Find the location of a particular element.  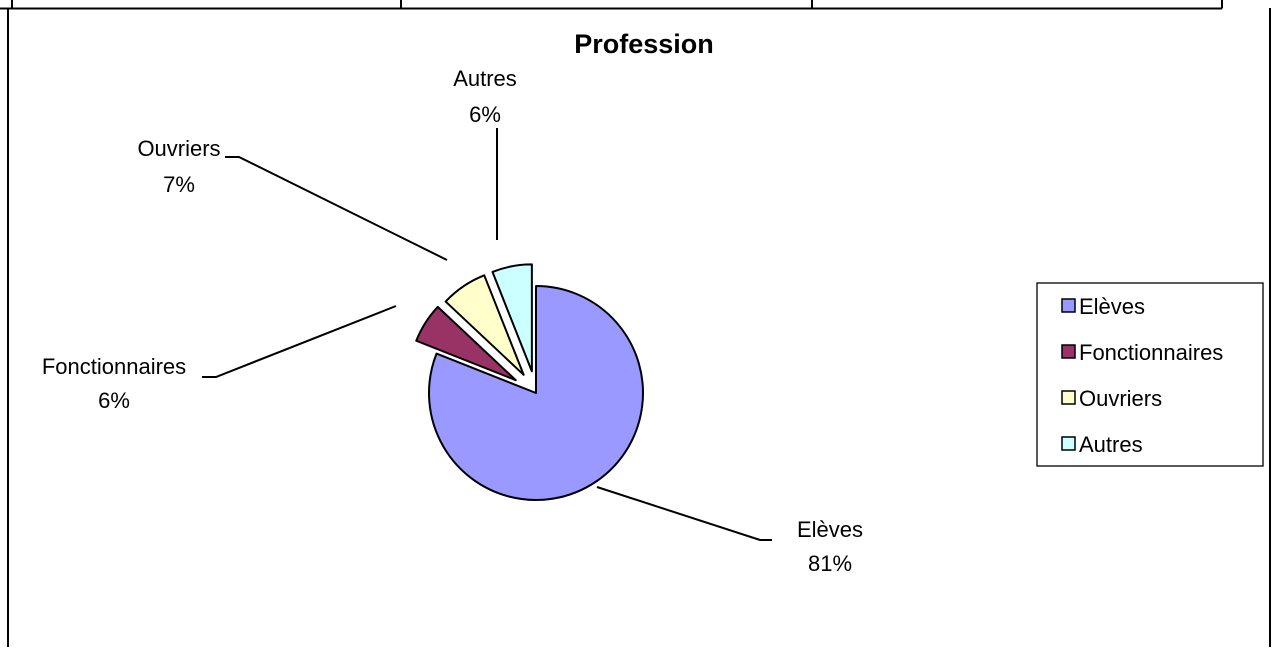

data-label-name-3: Autres is located at coordinates (485, 78).